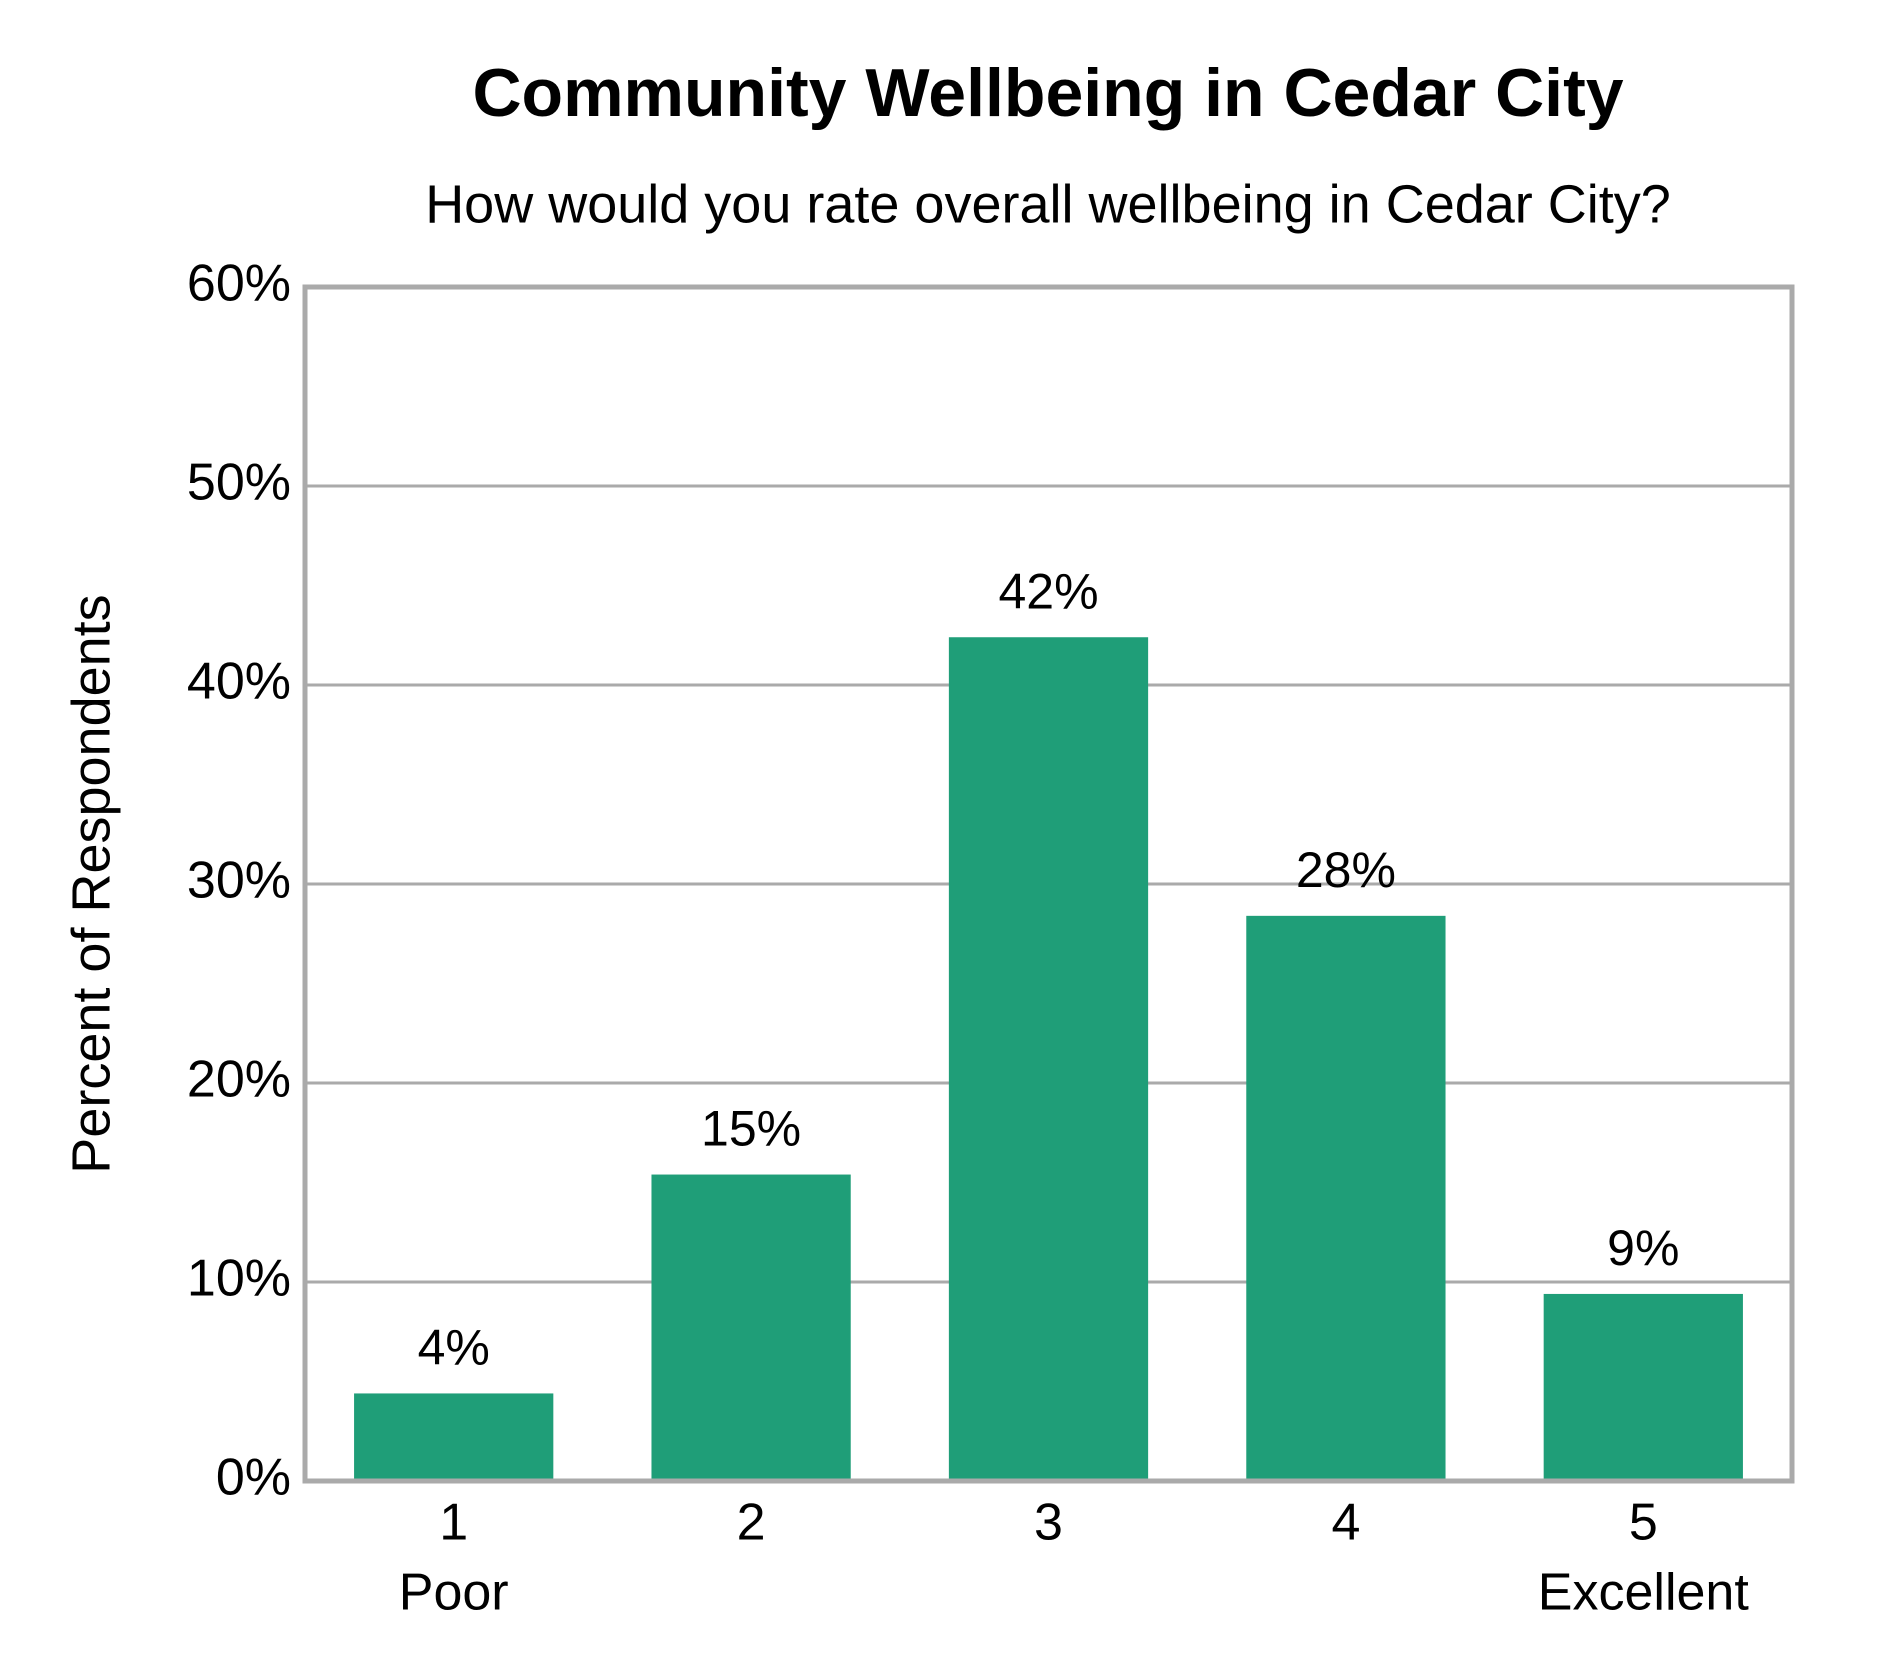 This screenshot has width=1890, height=1680. What do you see at coordinates (1047, 93) in the screenshot?
I see `chart-title: Community Wellbeing in Cedar City` at bounding box center [1047, 93].